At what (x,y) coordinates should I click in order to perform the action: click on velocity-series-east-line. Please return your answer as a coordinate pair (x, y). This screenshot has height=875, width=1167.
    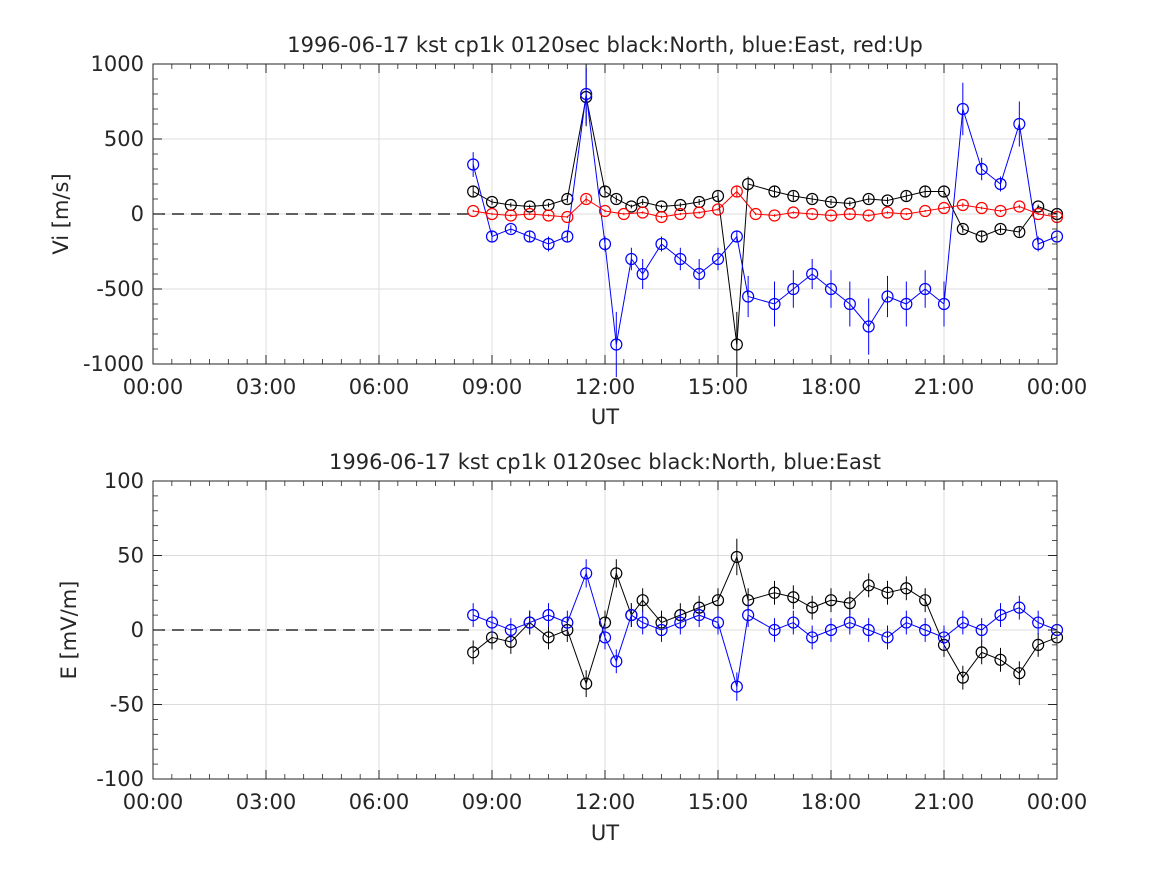
    Looking at the image, I should click on (765, 219).